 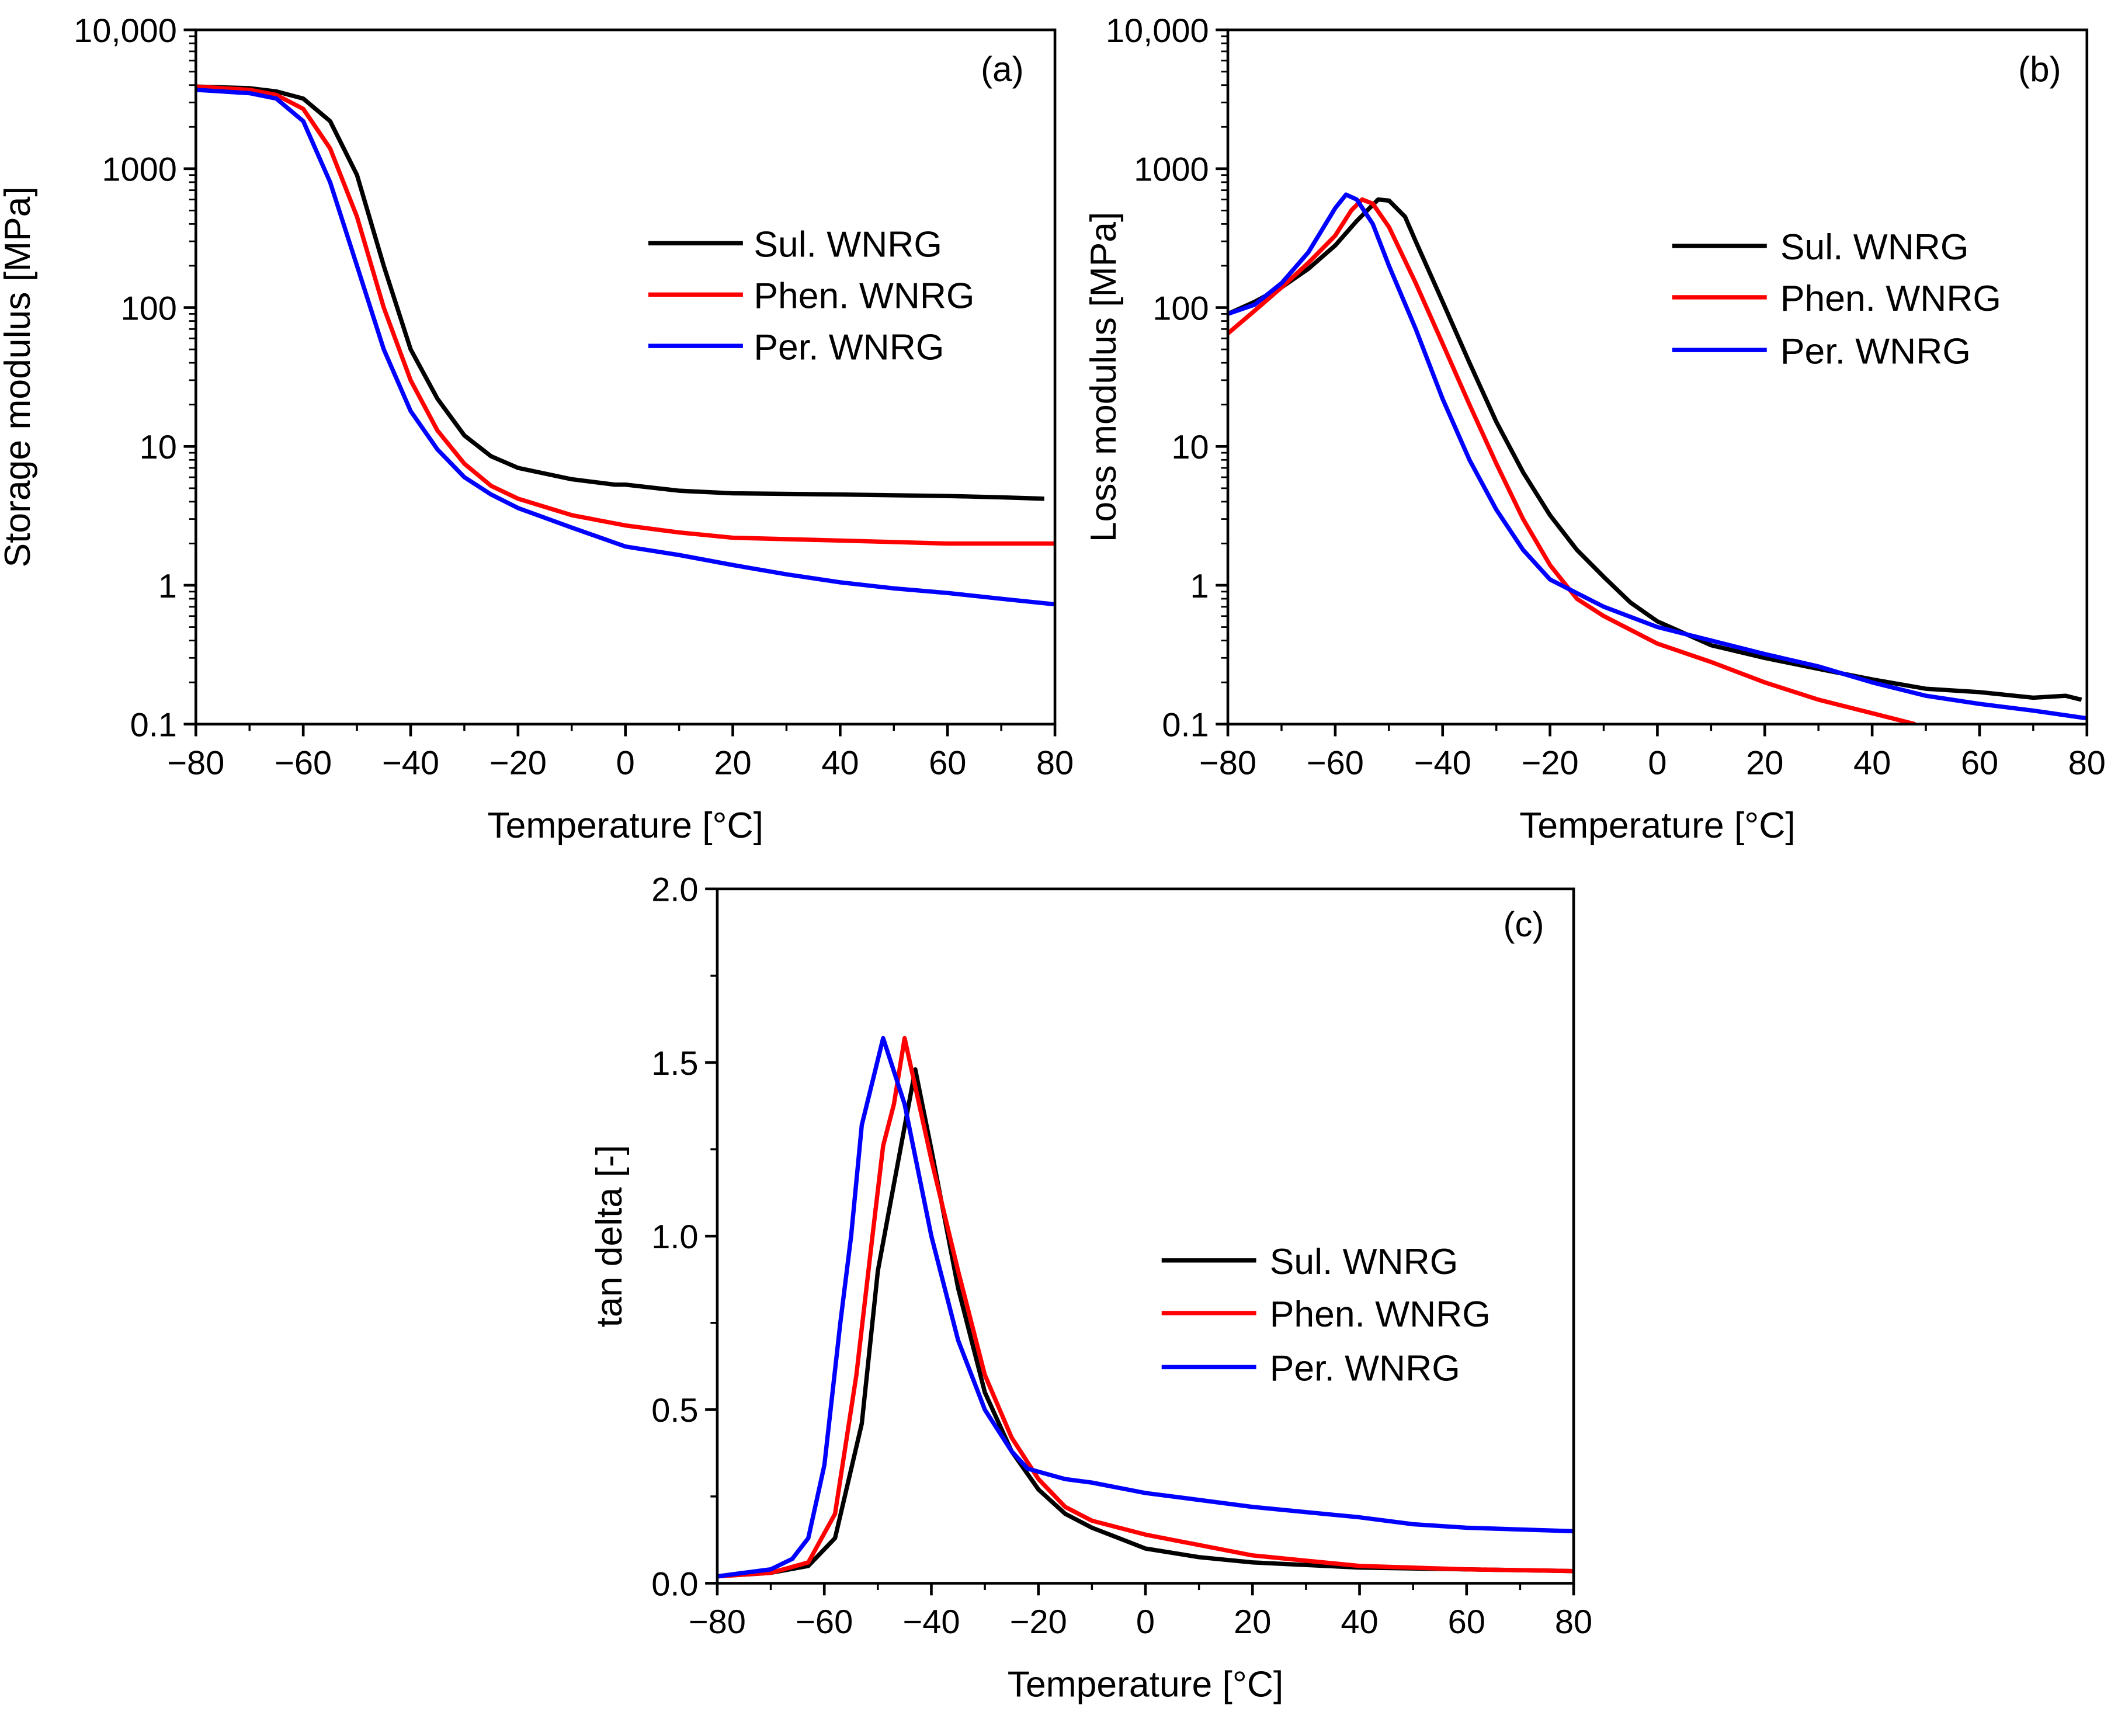 I want to click on y-tick-label: 2.0, so click(x=674, y=890).